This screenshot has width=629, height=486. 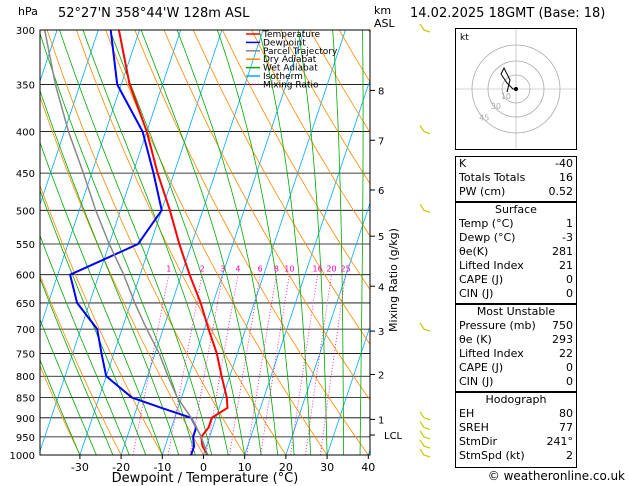 What do you see at coordinates (25, 354) in the screenshot?
I see `pressure-tick-label: 750` at bounding box center [25, 354].